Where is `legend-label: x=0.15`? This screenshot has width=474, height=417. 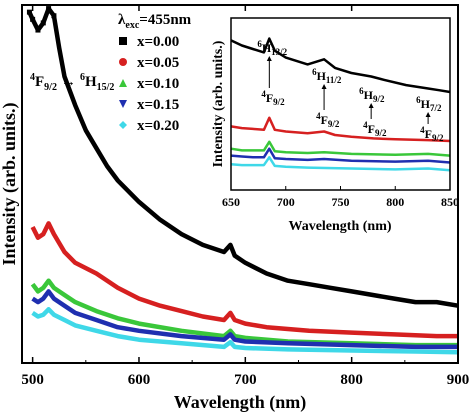 legend-label: x=0.15 is located at coordinates (158, 105).